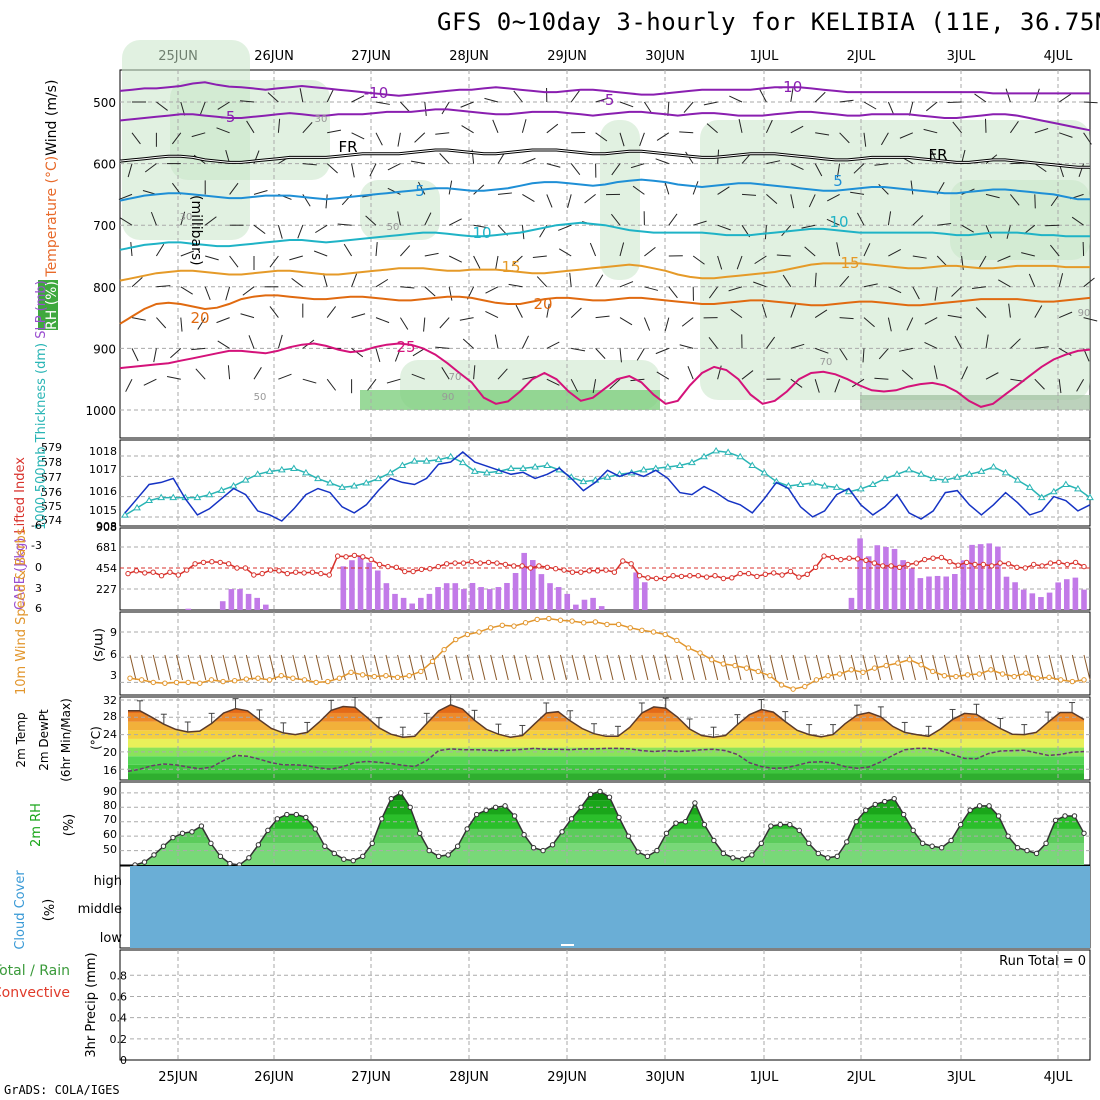 The height and width of the screenshot is (1100, 1100). I want to click on li-label: Lifted Index, so click(20, 495).